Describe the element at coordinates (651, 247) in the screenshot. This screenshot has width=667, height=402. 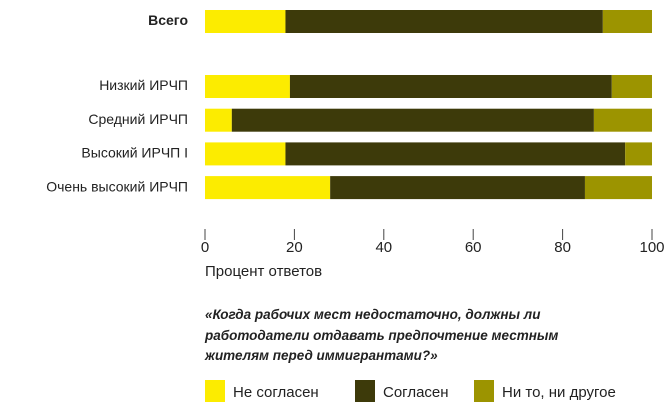
I see `x-tick-label: 100` at that location.